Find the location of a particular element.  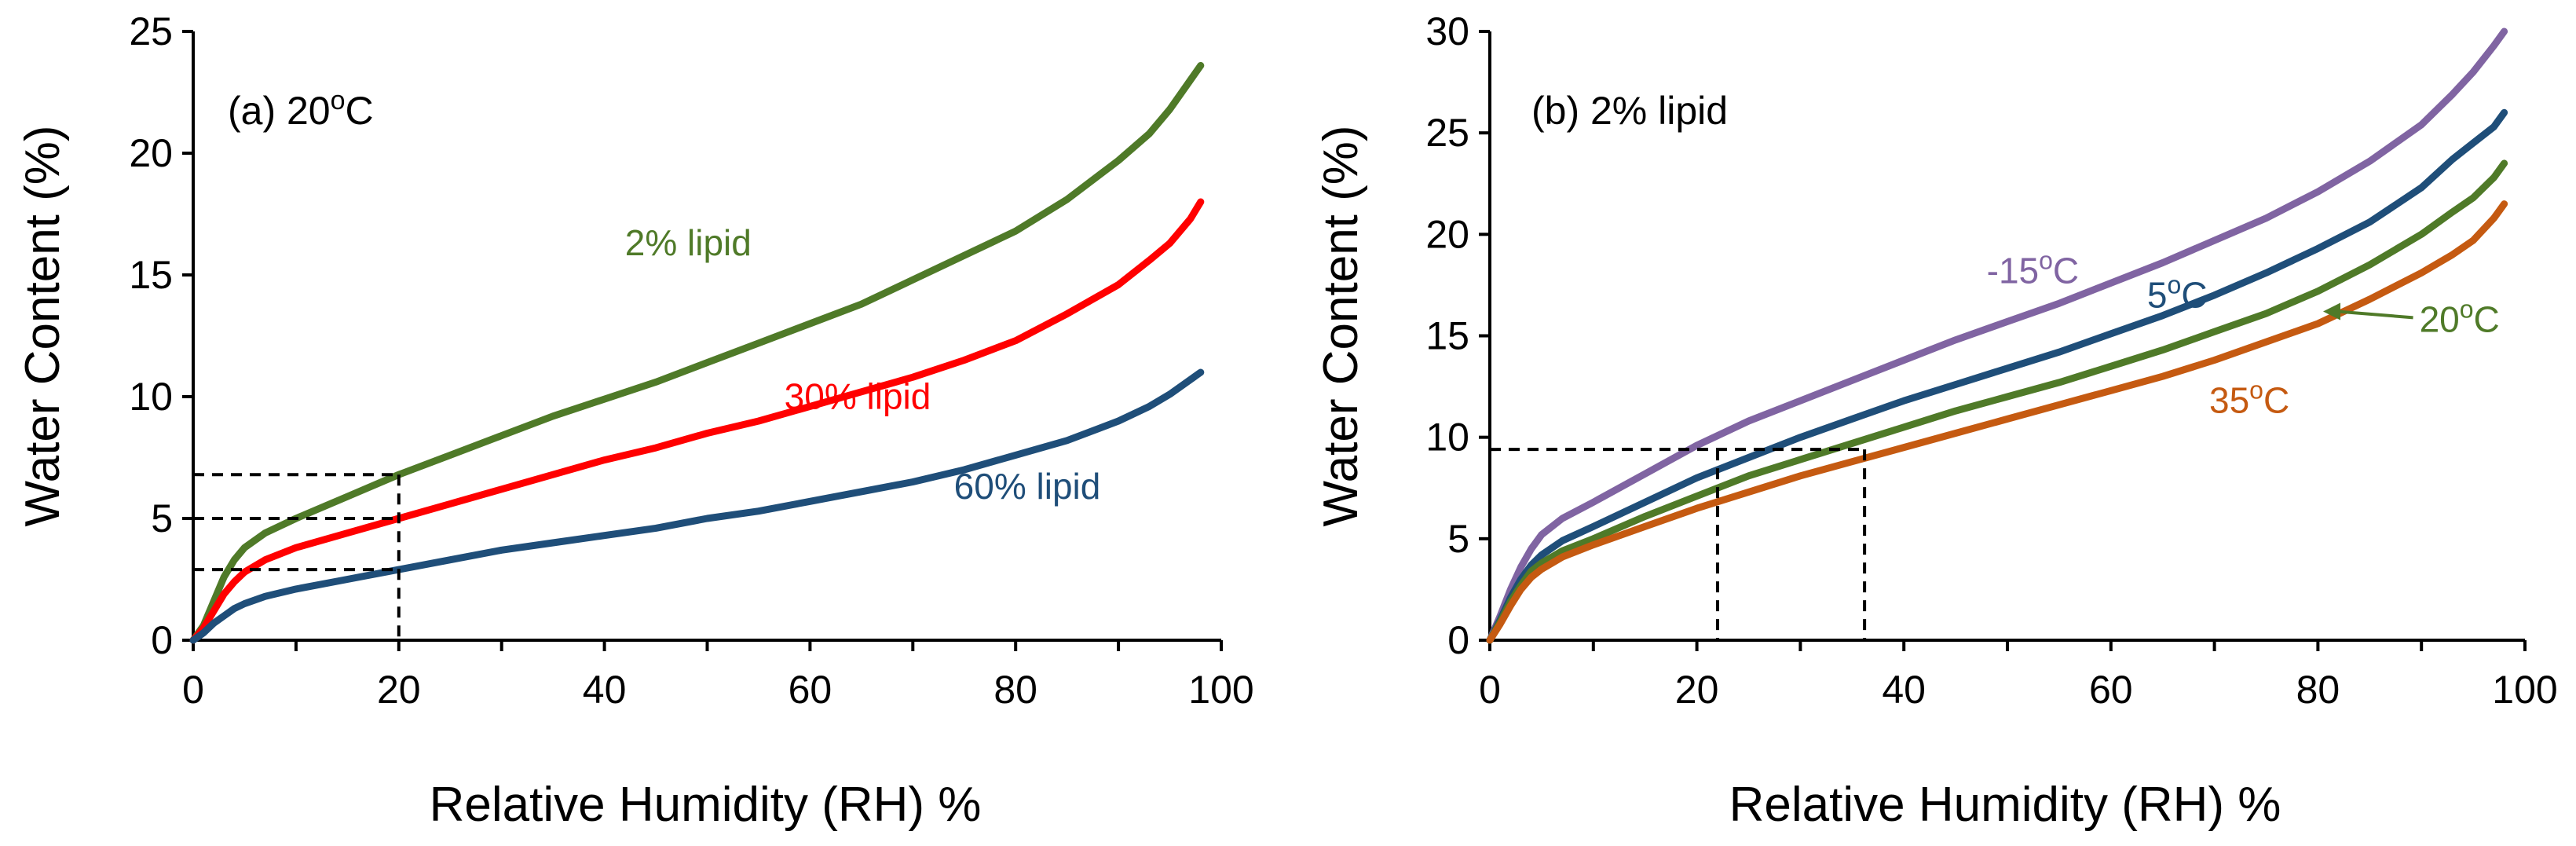

panel-b-title: (b) 2% lipid is located at coordinates (1630, 111).